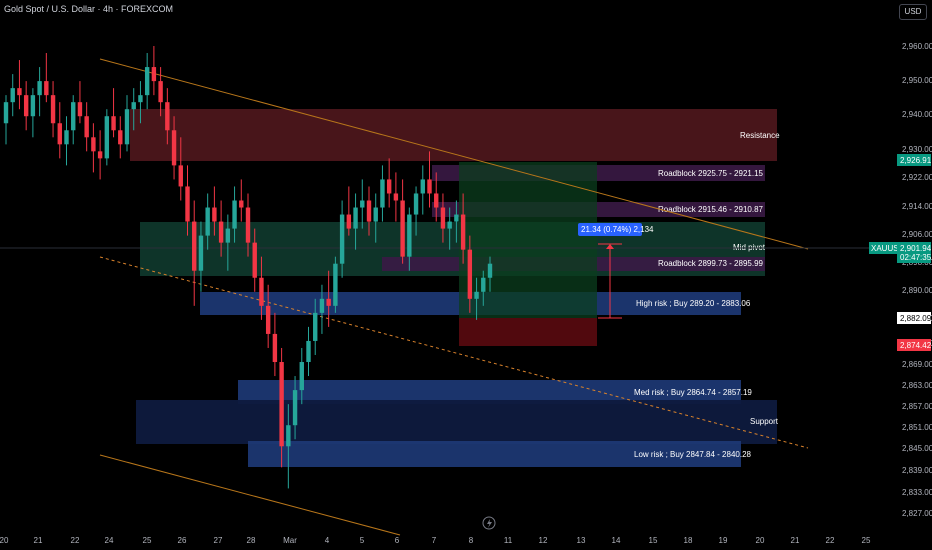  What do you see at coordinates (89, 9) in the screenshot?
I see `chart-header-title: Gold Spot / U.S. Dollar · 4h · FOREXCOM` at bounding box center [89, 9].